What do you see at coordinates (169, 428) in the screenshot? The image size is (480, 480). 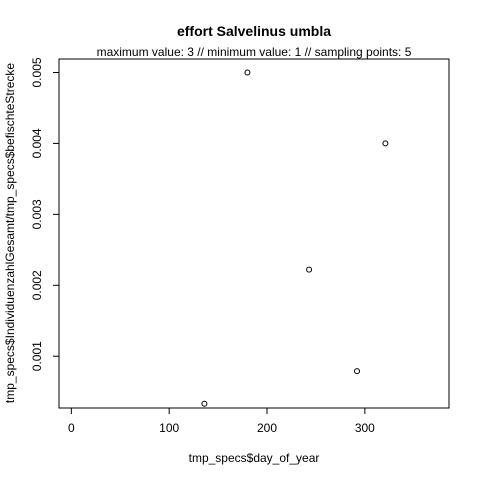 I see `x-tick-label: 100` at bounding box center [169, 428].